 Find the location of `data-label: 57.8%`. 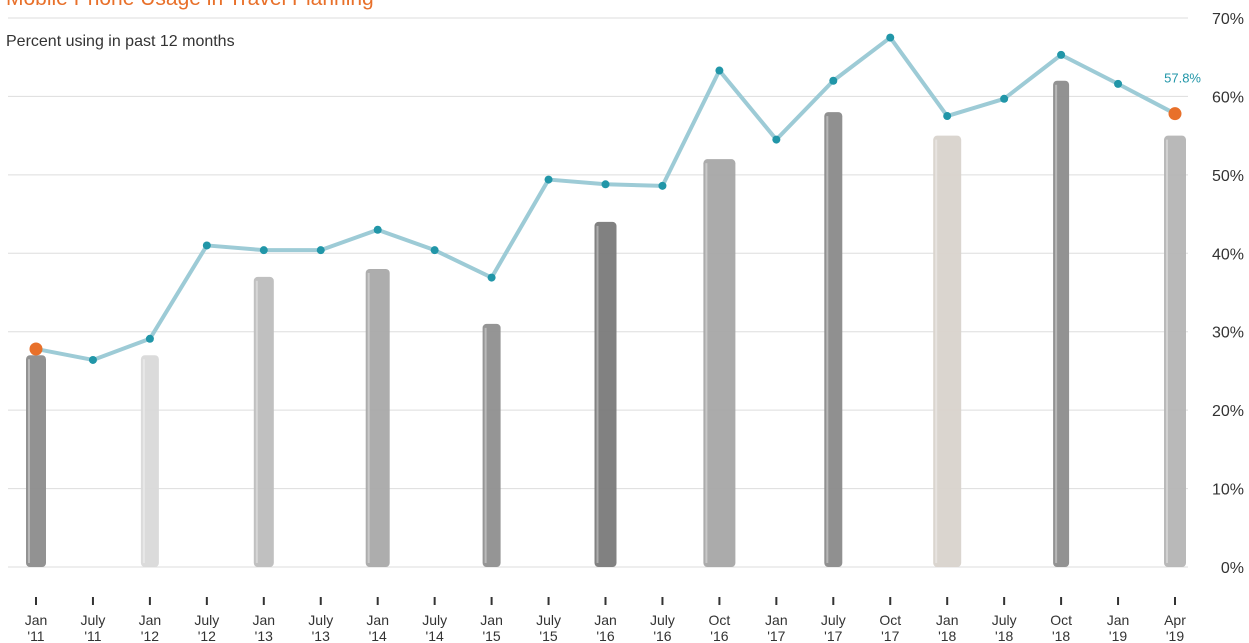

data-label: 57.8% is located at coordinates (1182, 78).